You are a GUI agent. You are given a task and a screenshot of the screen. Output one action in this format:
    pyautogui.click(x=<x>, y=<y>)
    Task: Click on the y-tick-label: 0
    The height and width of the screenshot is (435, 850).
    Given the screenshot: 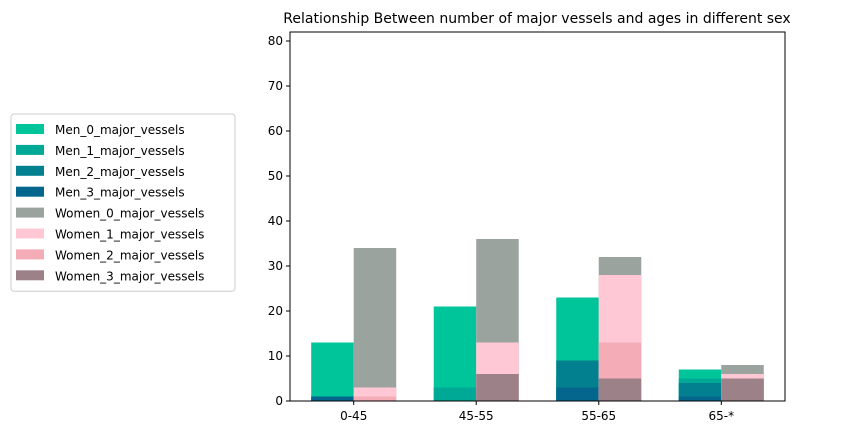 What is the action you would take?
    pyautogui.click(x=279, y=401)
    